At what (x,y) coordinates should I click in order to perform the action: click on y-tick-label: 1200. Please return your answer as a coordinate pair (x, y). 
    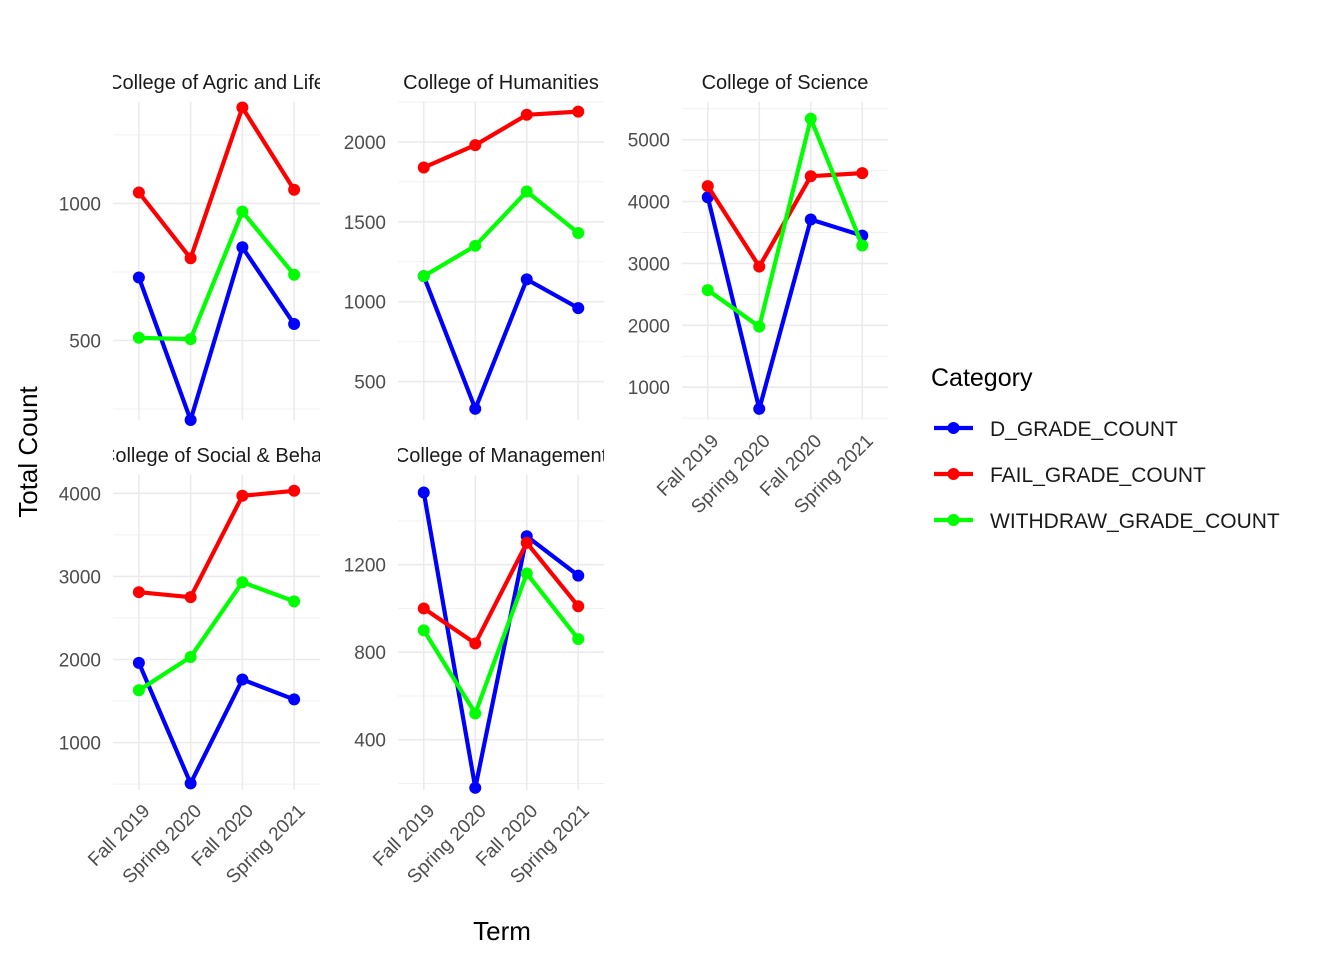
    Looking at the image, I should click on (365, 566).